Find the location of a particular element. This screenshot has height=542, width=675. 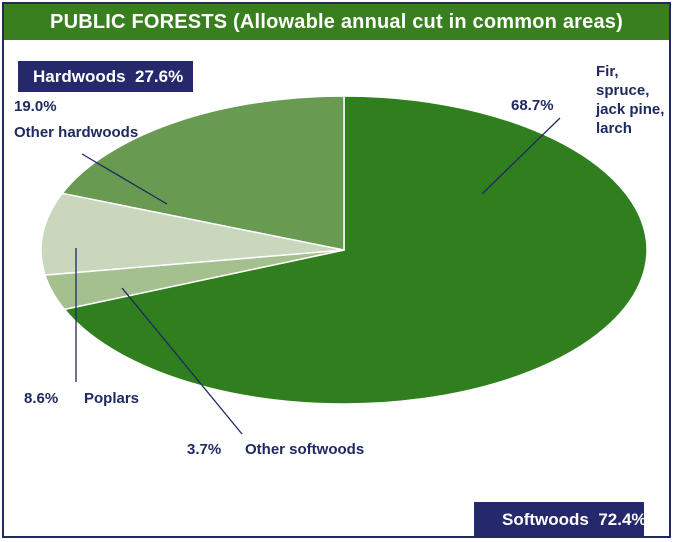

fir-leader-line is located at coordinates (521, 156).